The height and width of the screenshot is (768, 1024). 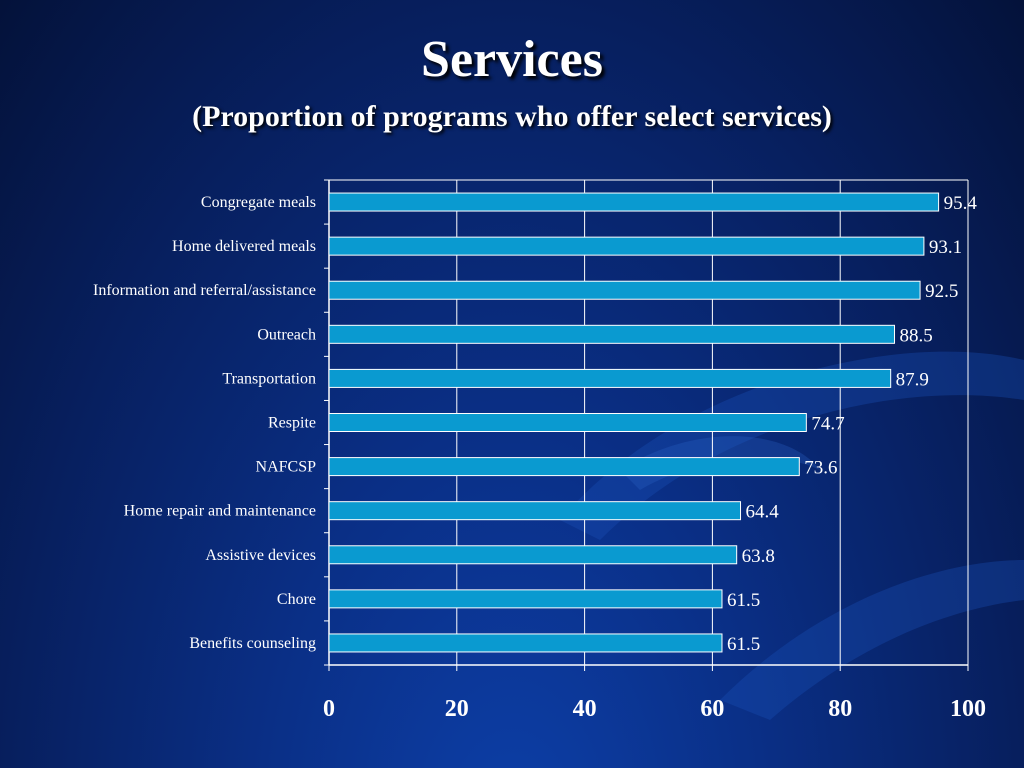 What do you see at coordinates (220, 511) in the screenshot?
I see `category-label: Home repair and maintenance` at bounding box center [220, 511].